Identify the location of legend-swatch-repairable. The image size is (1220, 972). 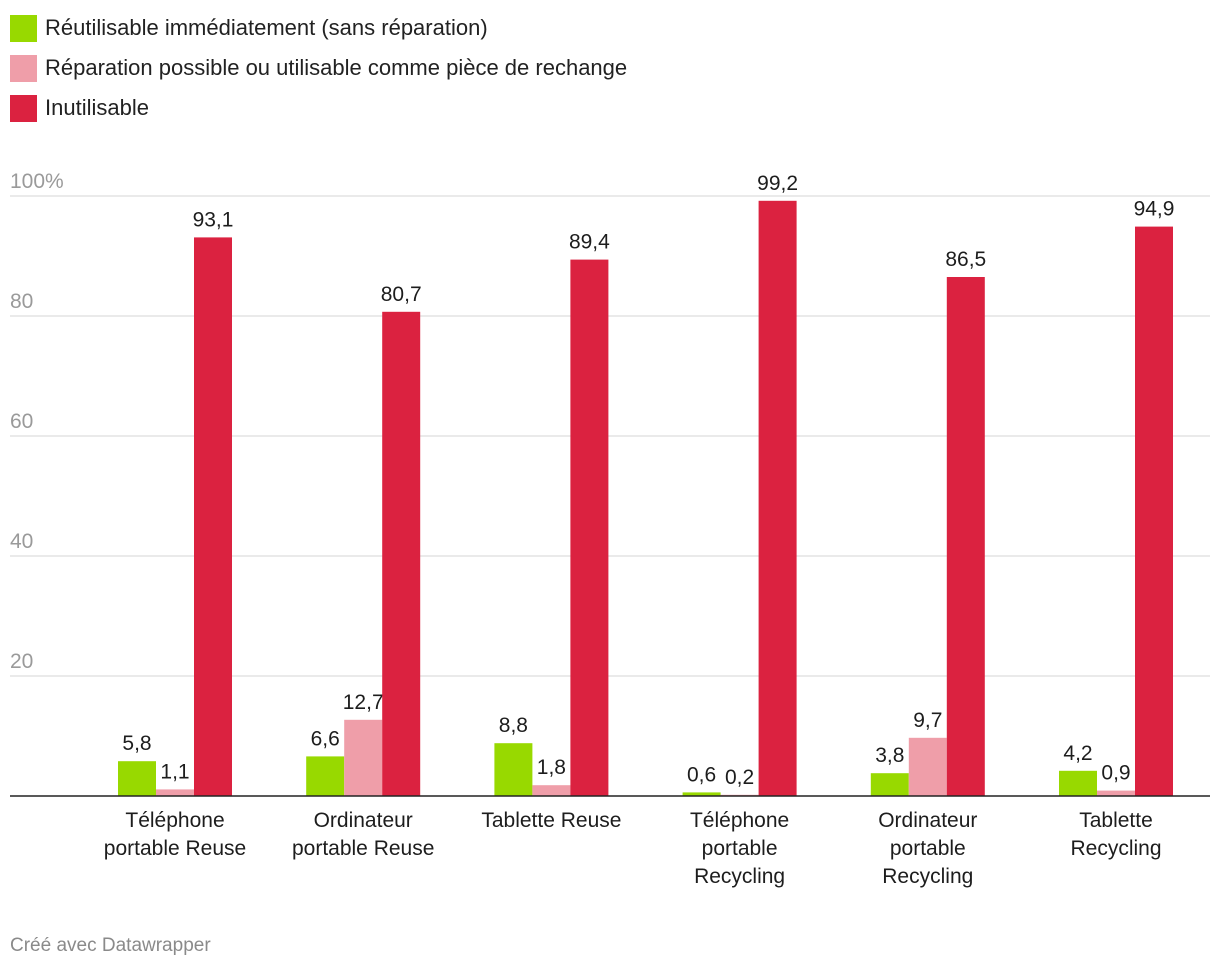
(23, 68).